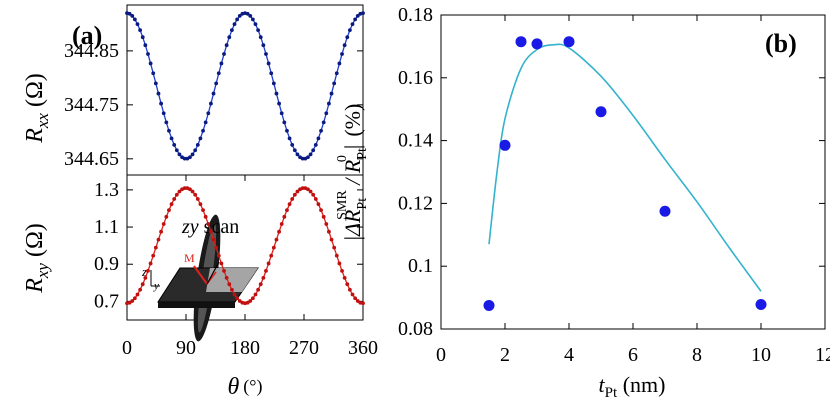 This screenshot has height=409, width=830. Describe the element at coordinates (415, 141) in the screenshot. I see `y-tick-label: 0.14` at that location.